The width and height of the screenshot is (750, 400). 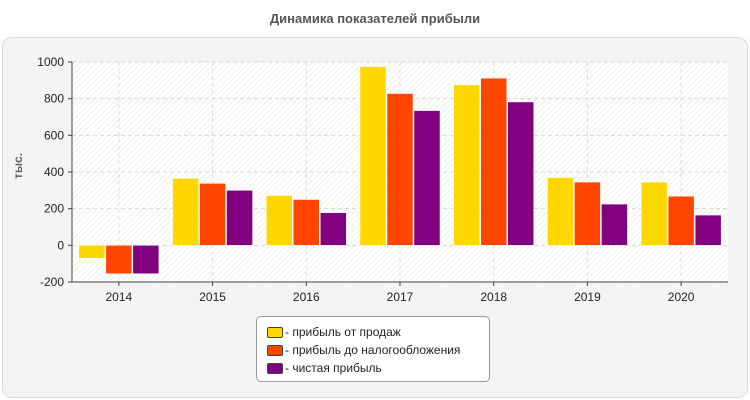 I want to click on y-tick-label: 1000, so click(x=50, y=62).